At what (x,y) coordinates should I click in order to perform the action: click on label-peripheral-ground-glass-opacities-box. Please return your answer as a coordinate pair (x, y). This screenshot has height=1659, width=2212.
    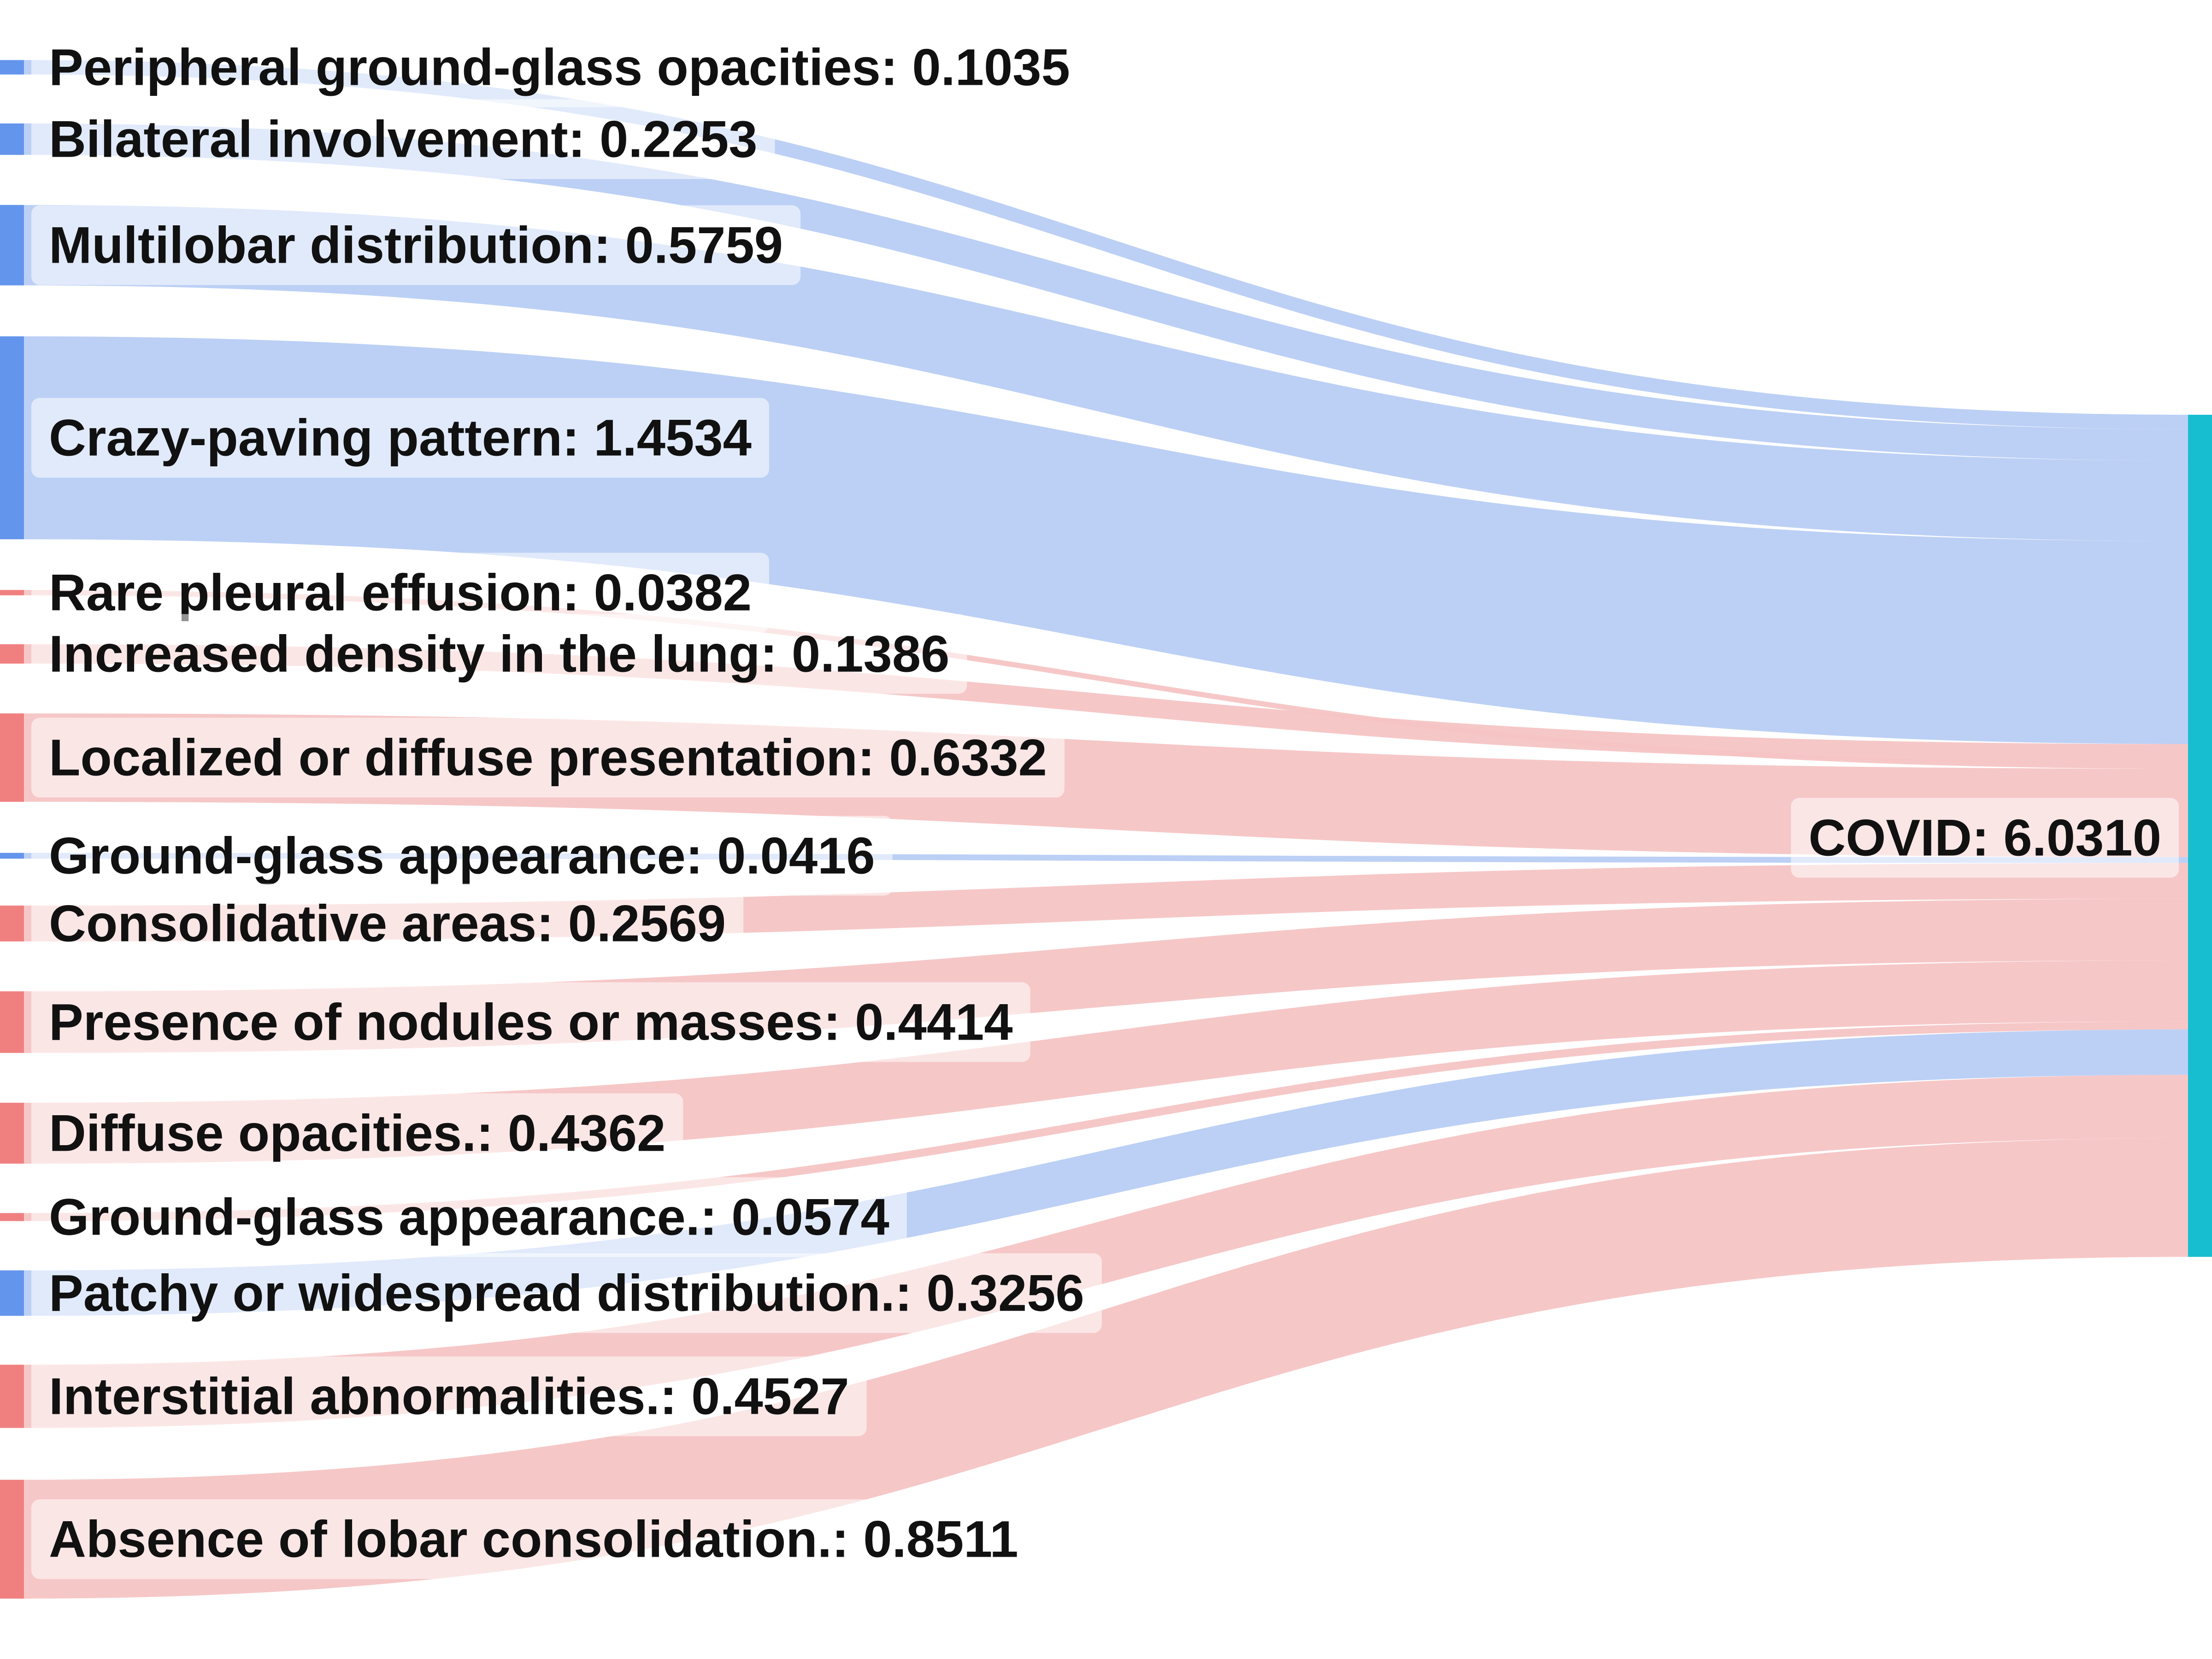
    Looking at the image, I should click on (559, 67).